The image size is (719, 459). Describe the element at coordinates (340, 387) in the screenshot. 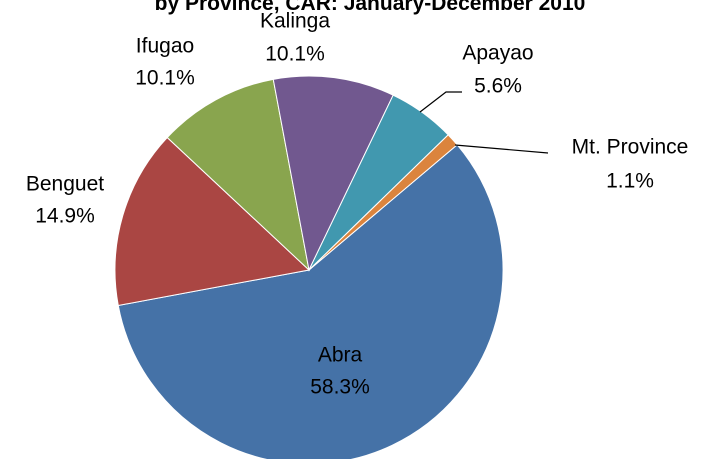

I see `slice-value-label: 58.3%` at that location.